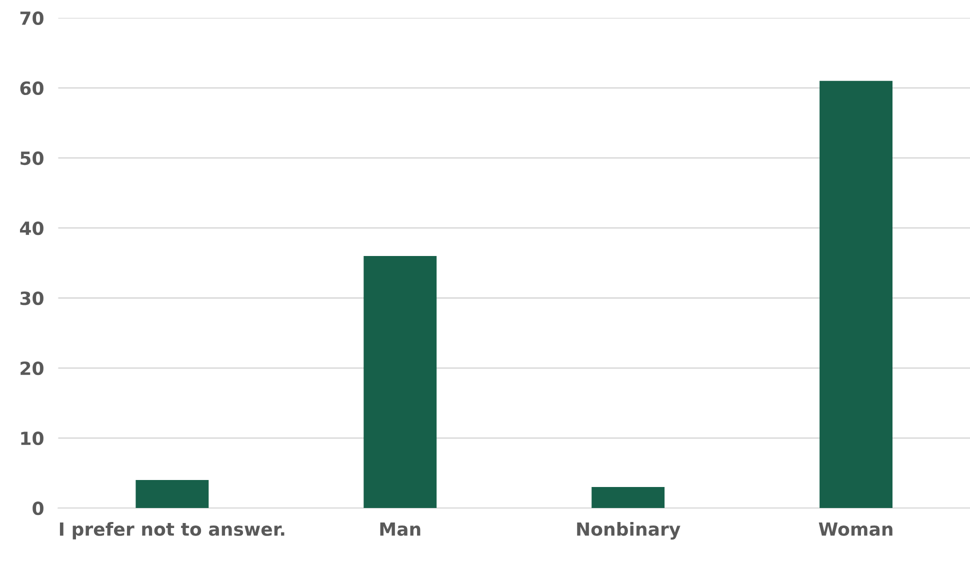 Image resolution: width=970 pixels, height=578 pixels. What do you see at coordinates (32, 158) in the screenshot?
I see `y-tick-label: 50` at bounding box center [32, 158].